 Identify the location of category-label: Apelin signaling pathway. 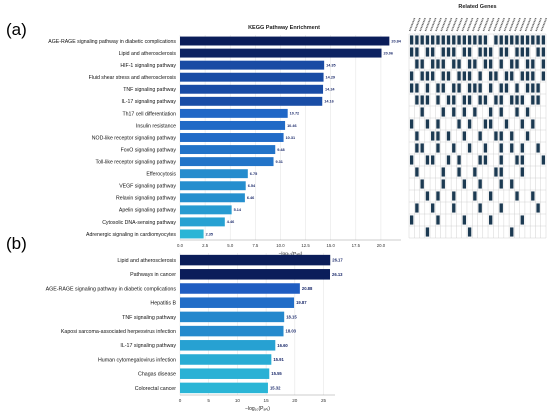
(148, 211).